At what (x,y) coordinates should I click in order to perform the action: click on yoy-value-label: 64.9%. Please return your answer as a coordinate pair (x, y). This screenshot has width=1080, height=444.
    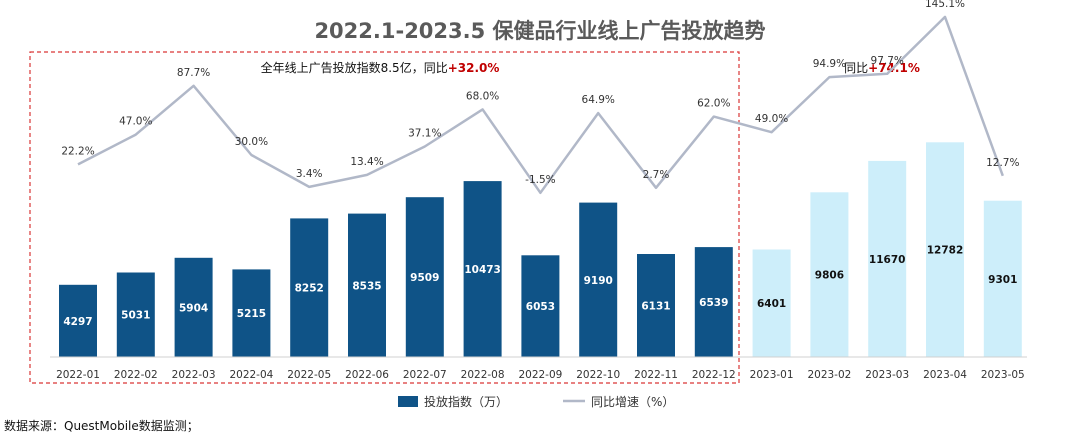
    Looking at the image, I should click on (598, 100).